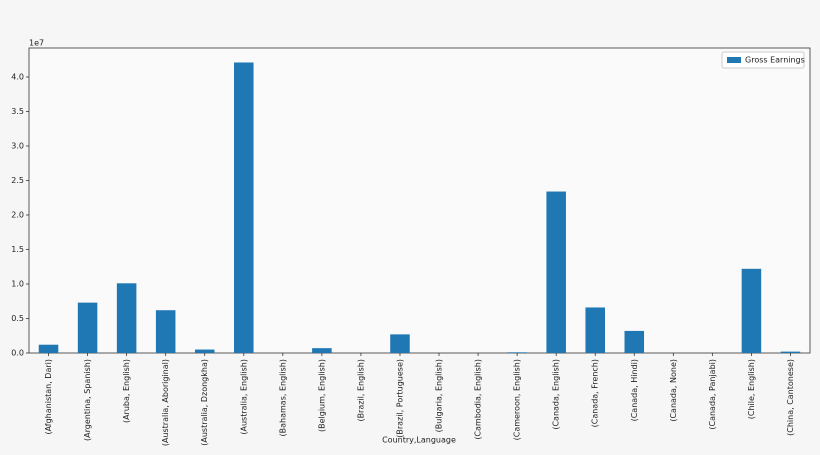 The width and height of the screenshot is (820, 455). Describe the element at coordinates (399, 398) in the screenshot. I see `x-tick-label: (Brazil, Portuguese)` at that location.